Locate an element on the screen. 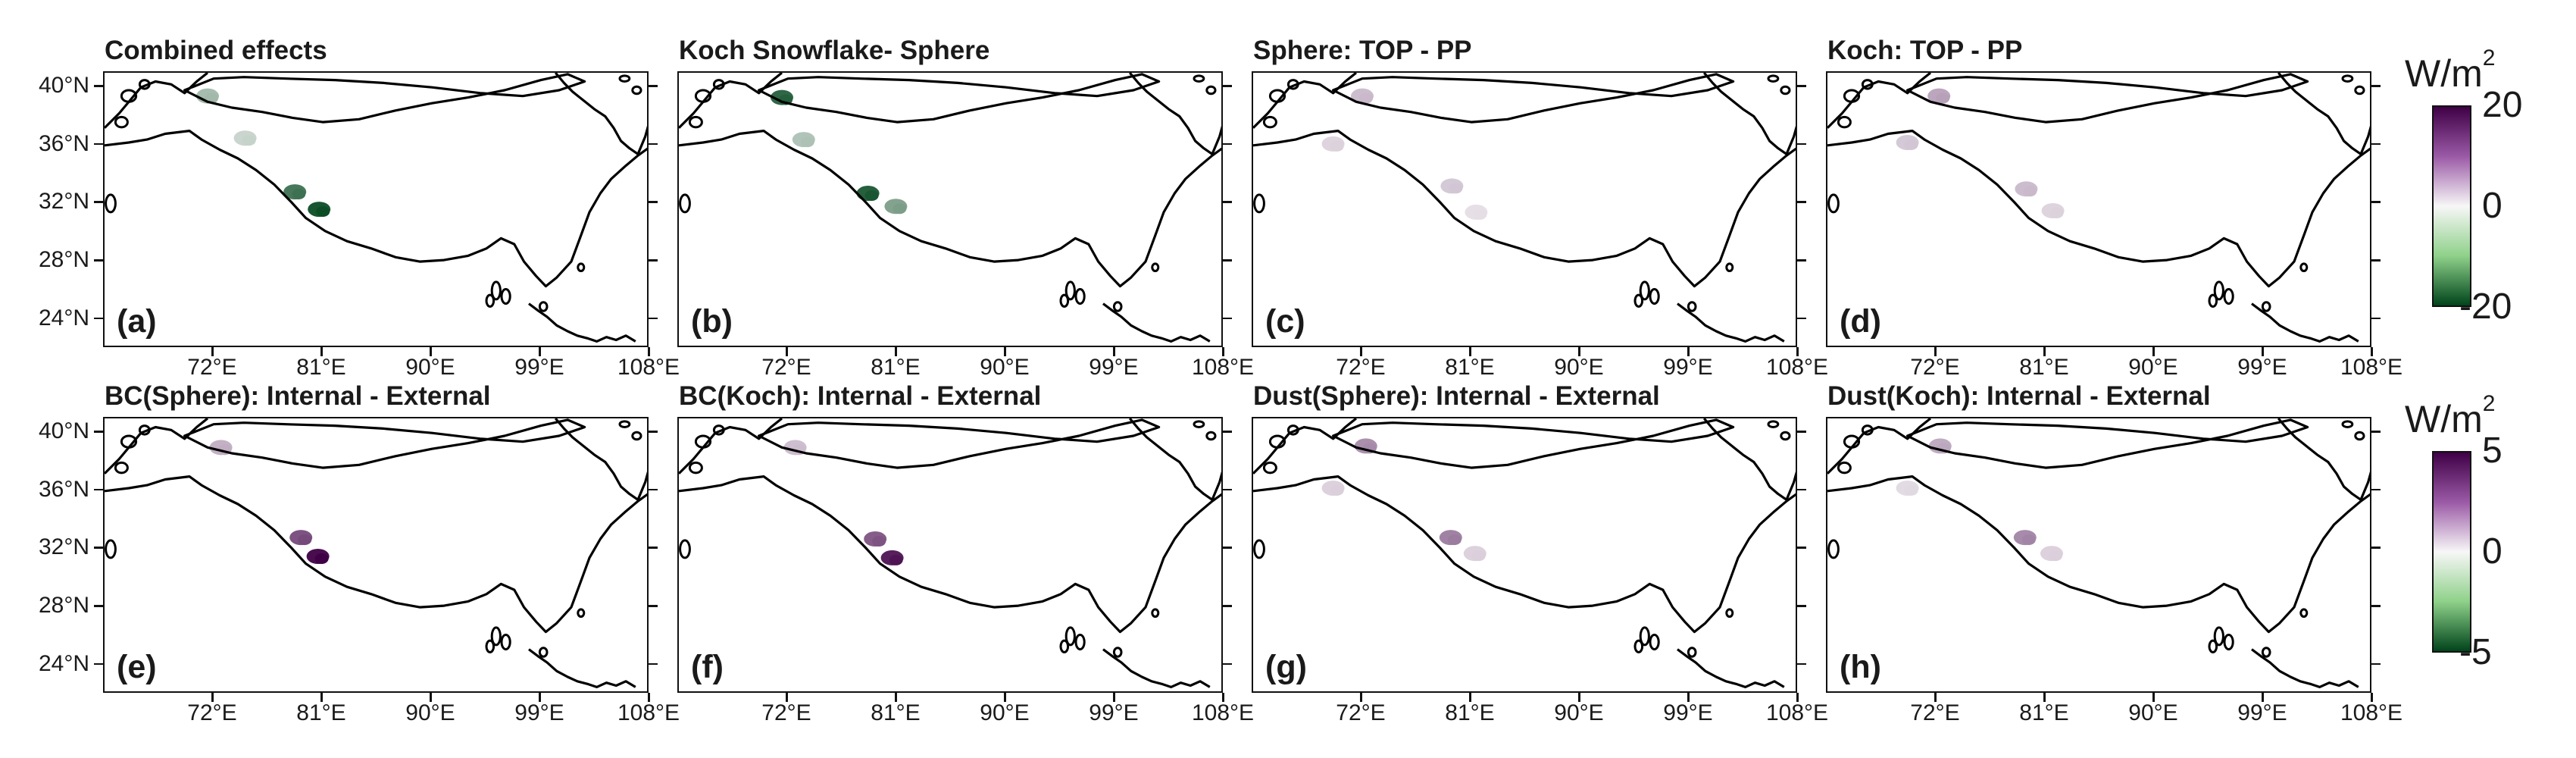 This screenshot has height=758, width=2576. panel-letter-h: (h) is located at coordinates (1860, 667).